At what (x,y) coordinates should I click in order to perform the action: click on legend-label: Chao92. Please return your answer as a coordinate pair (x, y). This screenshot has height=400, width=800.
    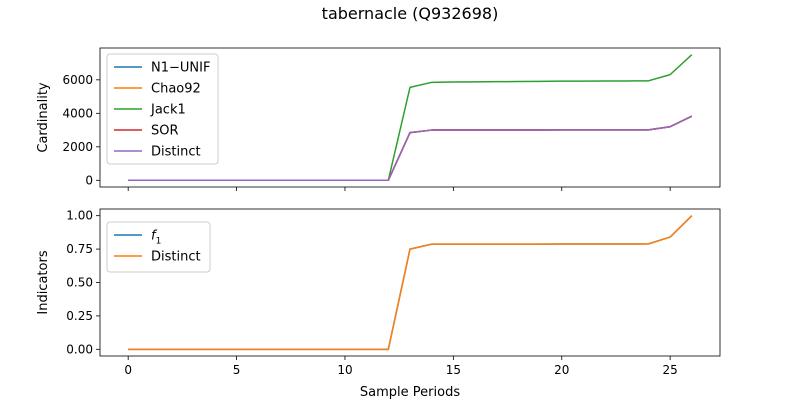
    Looking at the image, I should click on (176, 89).